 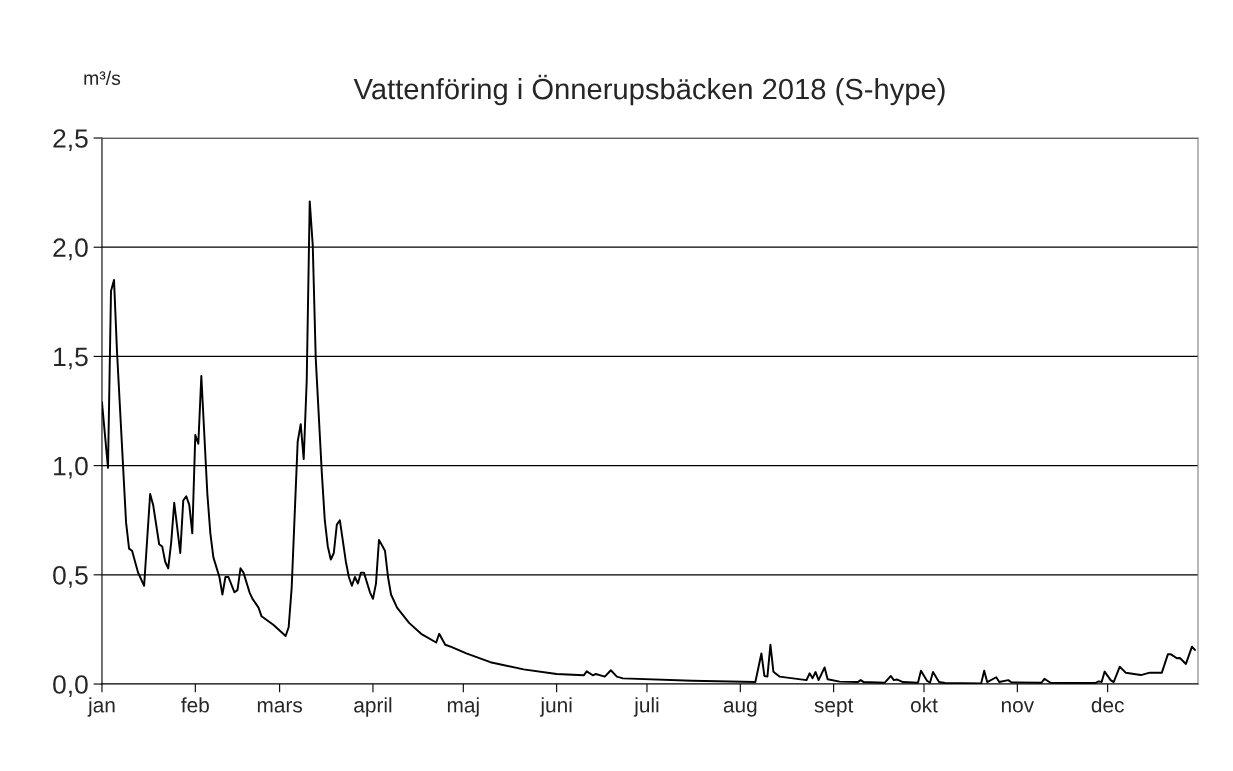 What do you see at coordinates (70, 576) in the screenshot?
I see `y-tick-label: 0,5` at bounding box center [70, 576].